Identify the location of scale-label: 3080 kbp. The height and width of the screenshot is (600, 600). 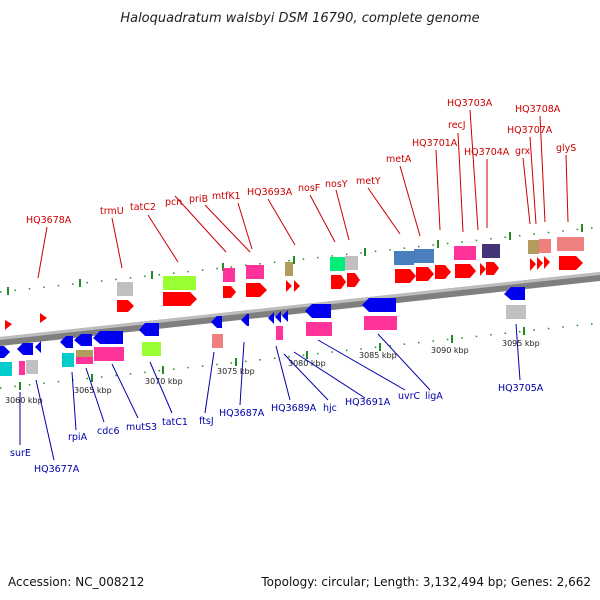
(307, 363).